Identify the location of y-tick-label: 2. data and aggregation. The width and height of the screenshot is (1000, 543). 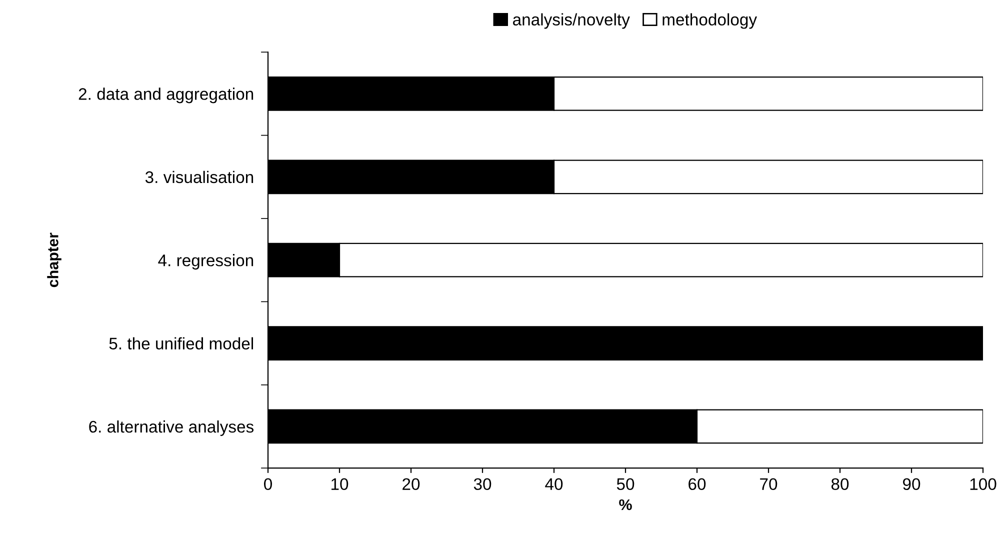
(166, 96).